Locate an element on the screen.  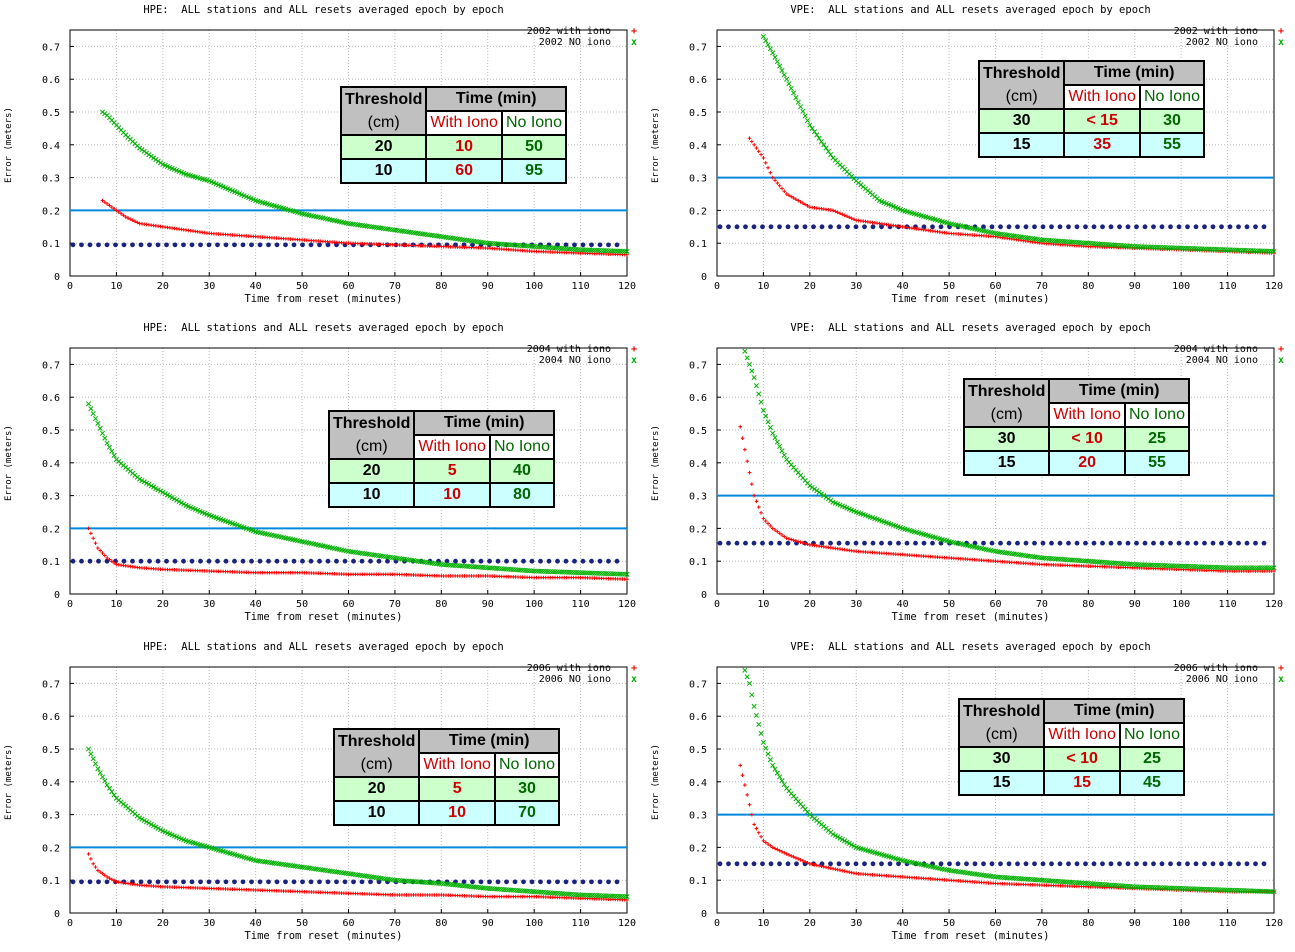
x-tick-label: 0 is located at coordinates (717, 604).